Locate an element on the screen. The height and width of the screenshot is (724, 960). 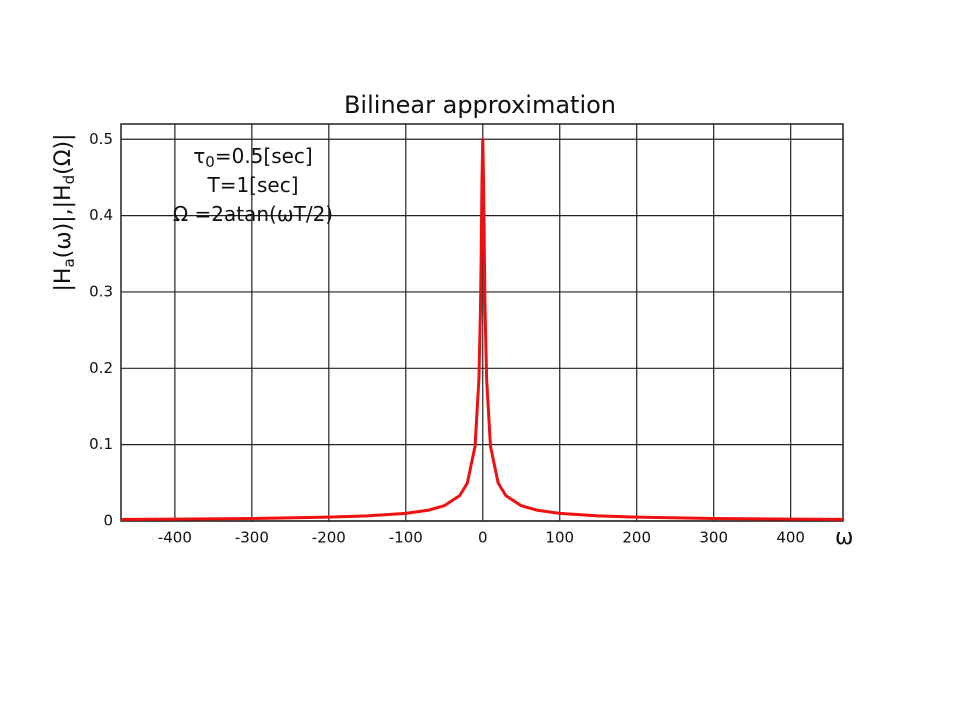
x-tick-label: -400 is located at coordinates (175, 538).